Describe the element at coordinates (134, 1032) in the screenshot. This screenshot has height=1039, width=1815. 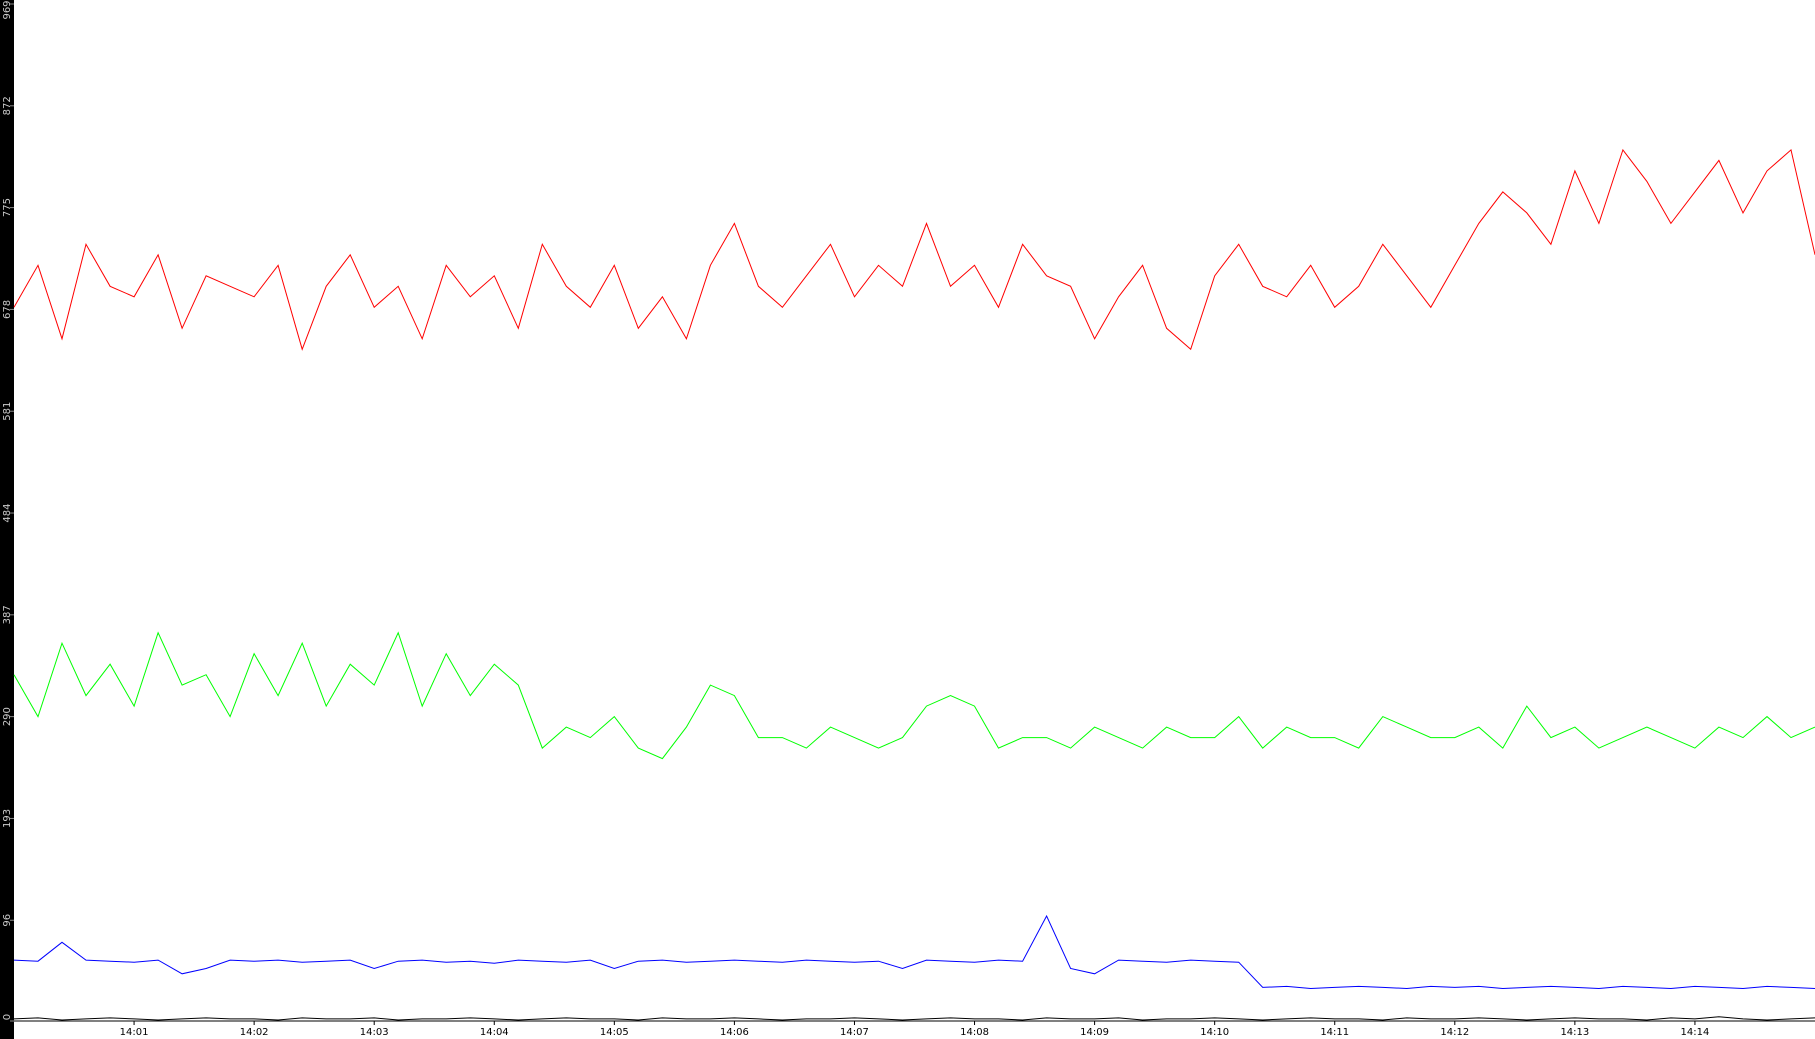
I see `x-tick-label: 14:01` at that location.